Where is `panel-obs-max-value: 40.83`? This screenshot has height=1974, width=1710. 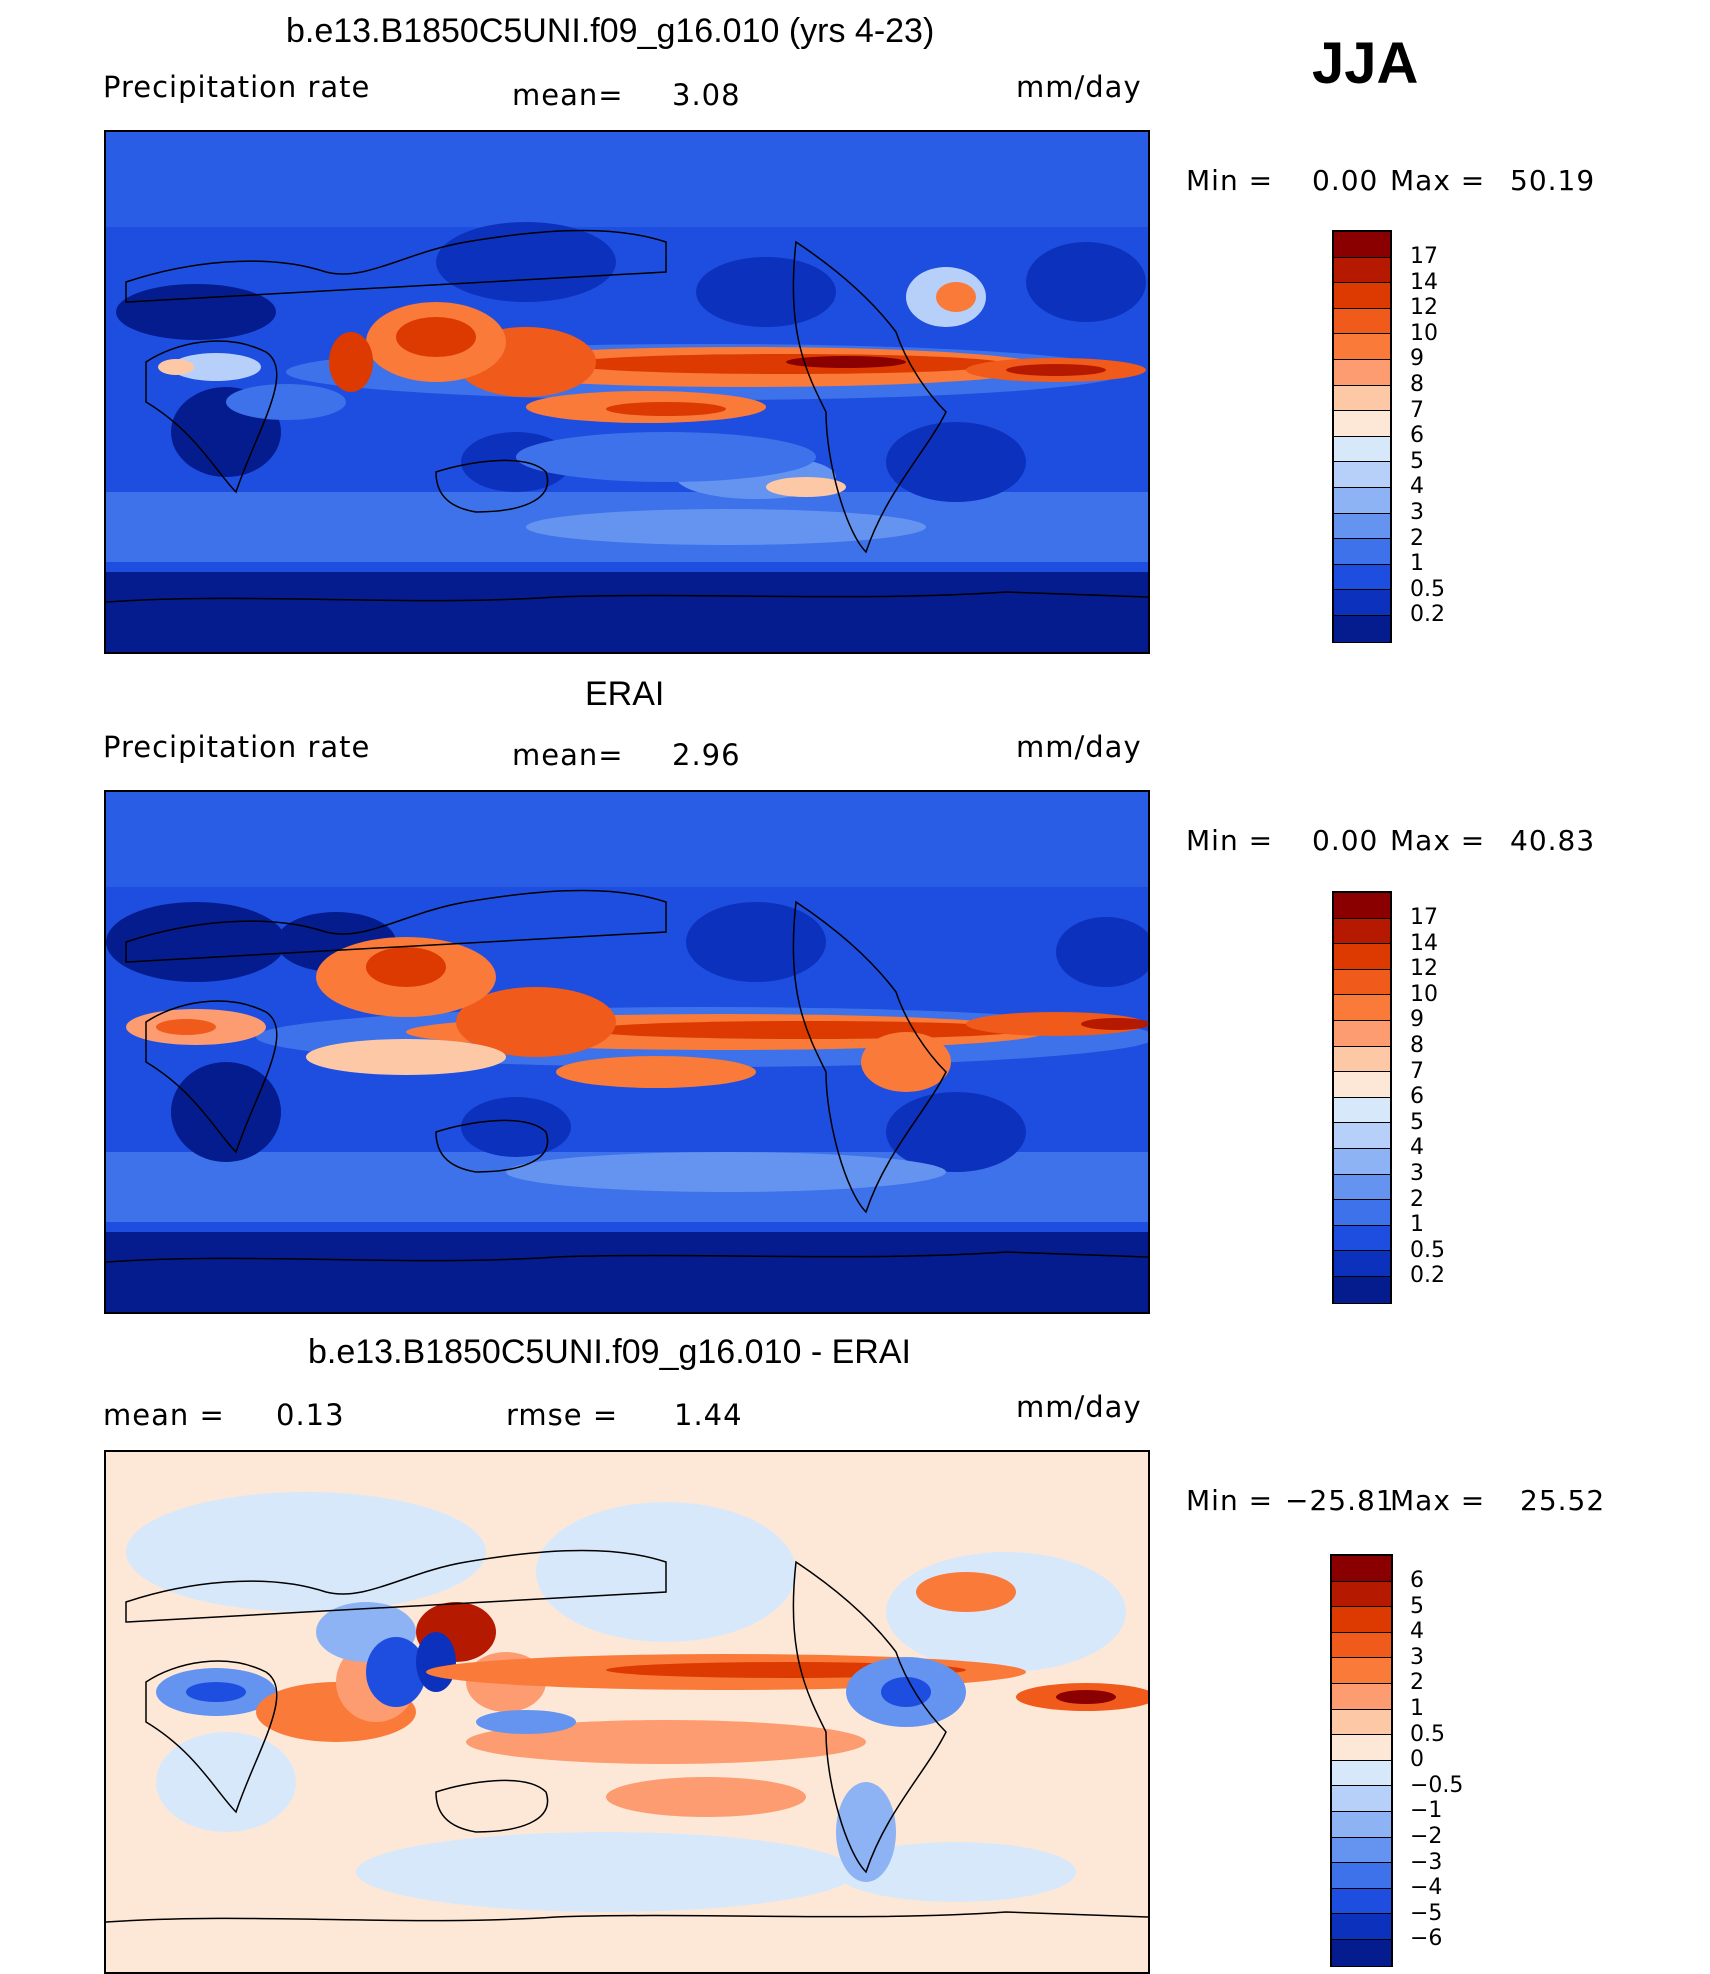 panel-obs-max-value: 40.83 is located at coordinates (1553, 840).